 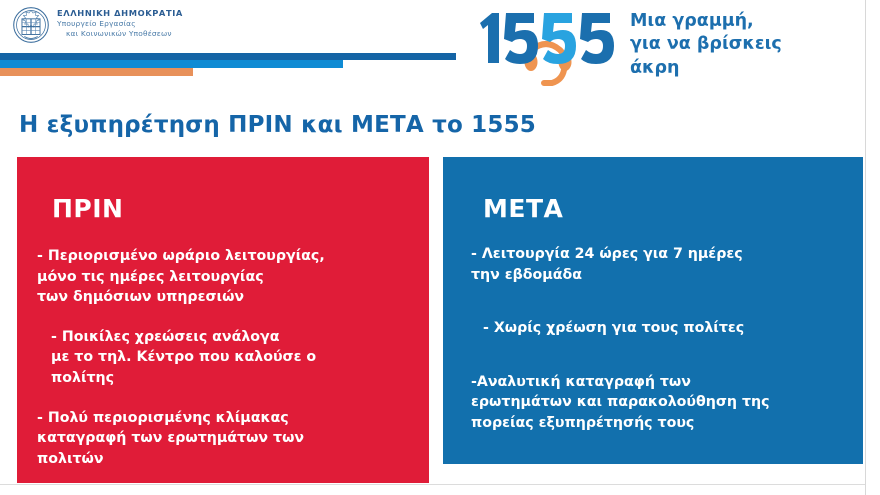 What do you see at coordinates (119, 33) in the screenshot?
I see `ministry-line-3: και Κοινωνικών Υποθέσεων` at bounding box center [119, 33].